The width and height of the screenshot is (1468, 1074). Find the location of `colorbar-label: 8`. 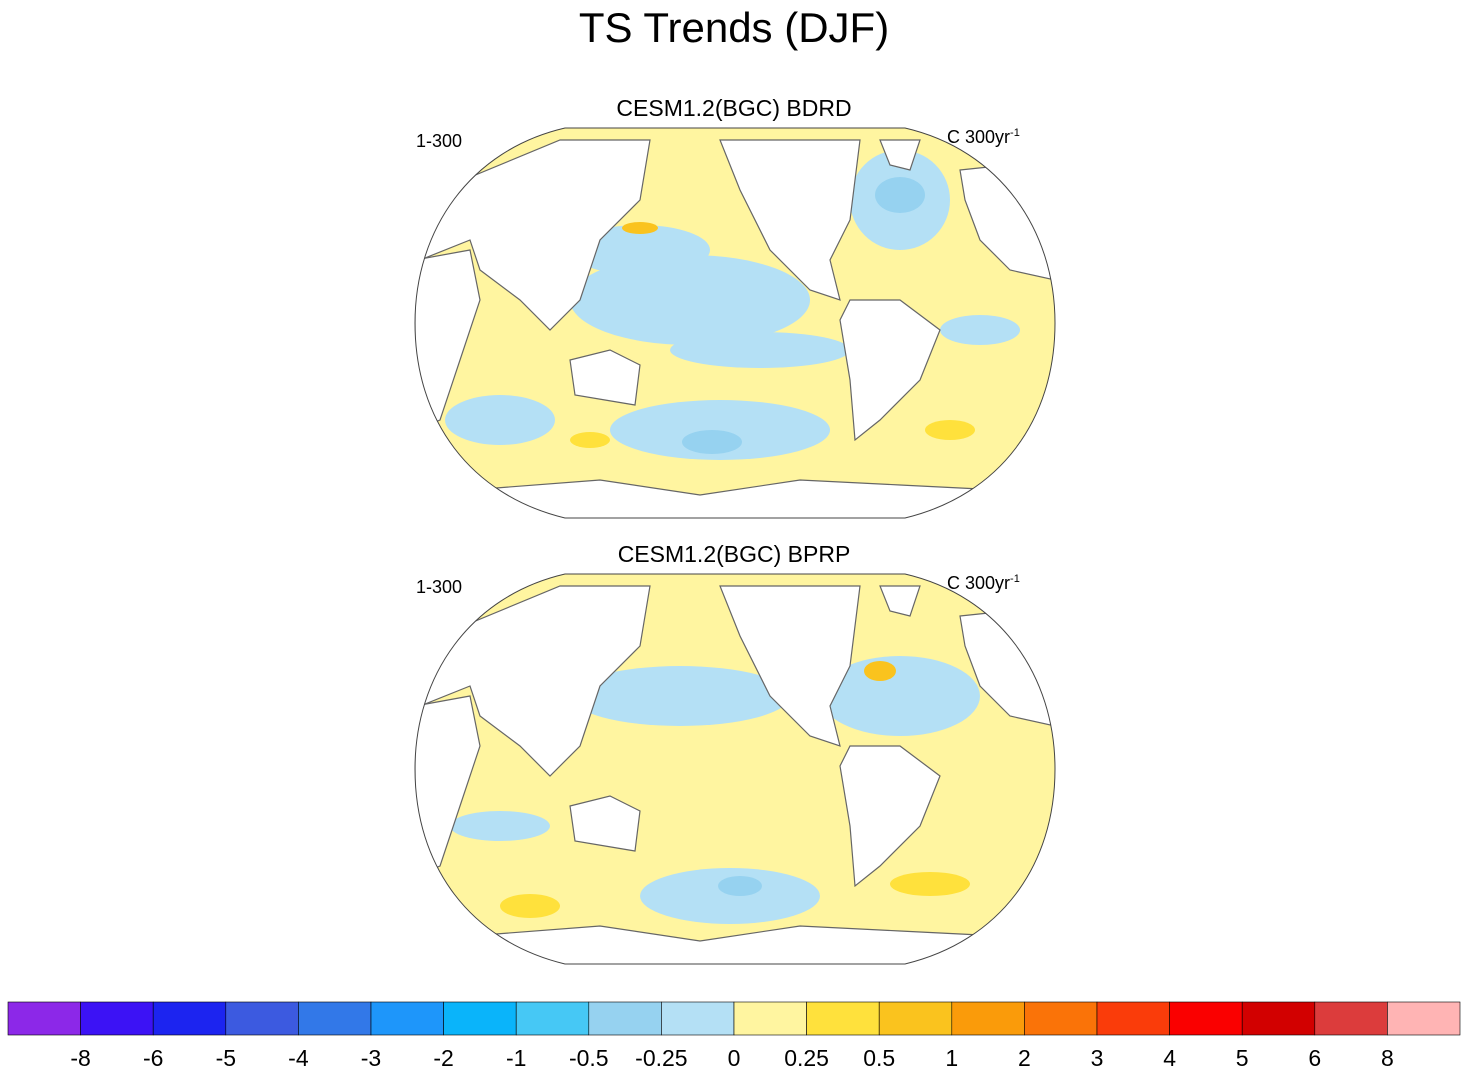

colorbar-label: 8 is located at coordinates (1387, 1058).